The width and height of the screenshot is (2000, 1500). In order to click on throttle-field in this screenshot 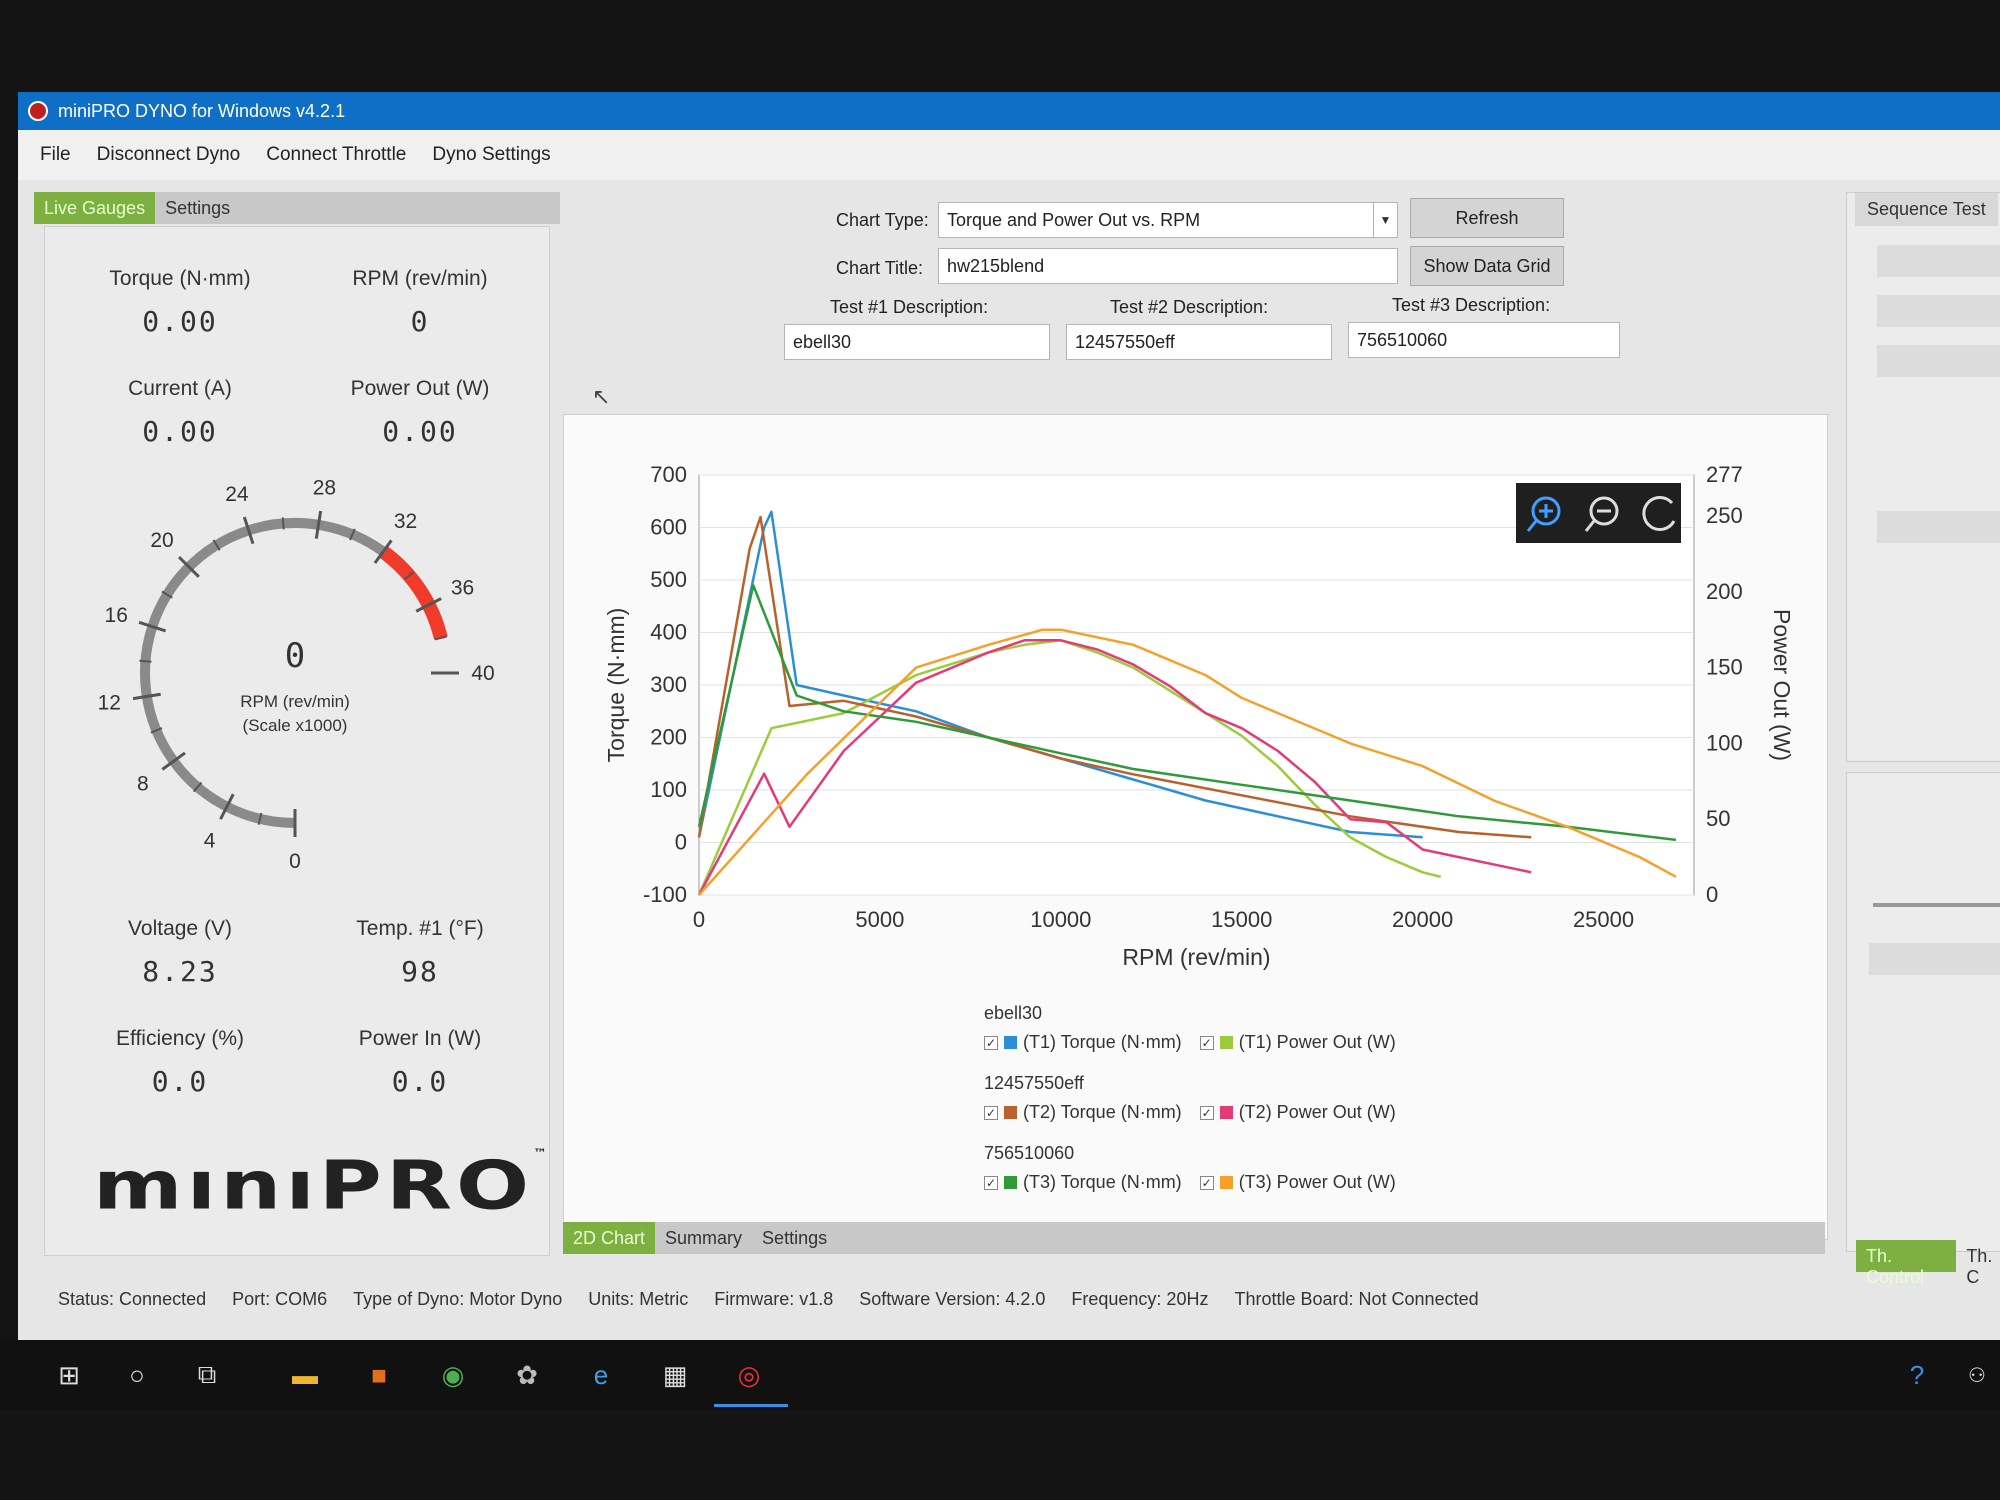, I will do `click(1934, 959)`.